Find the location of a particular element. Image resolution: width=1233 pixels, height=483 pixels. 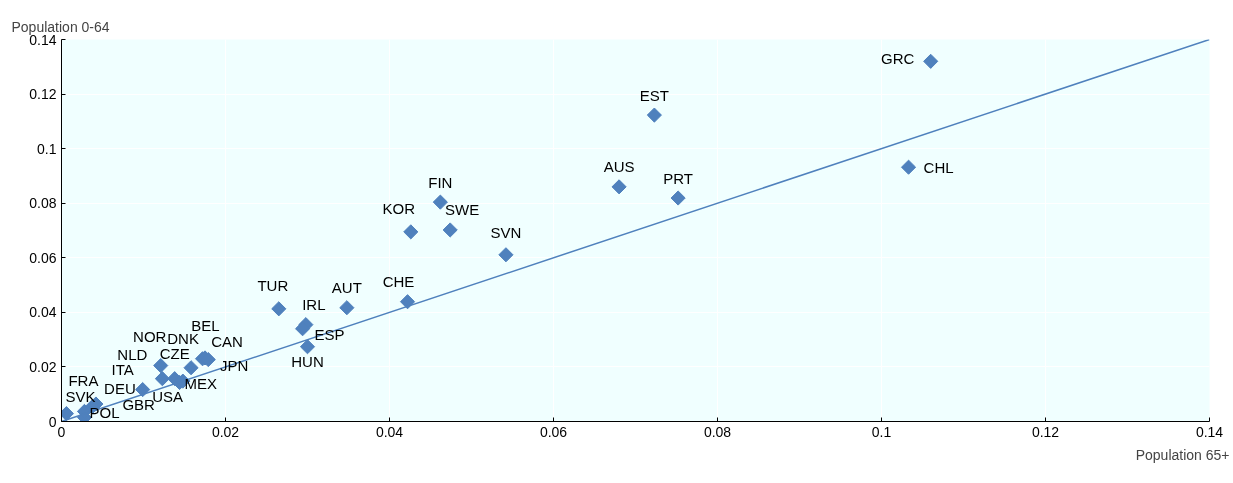

annotation: KOR is located at coordinates (399, 209).